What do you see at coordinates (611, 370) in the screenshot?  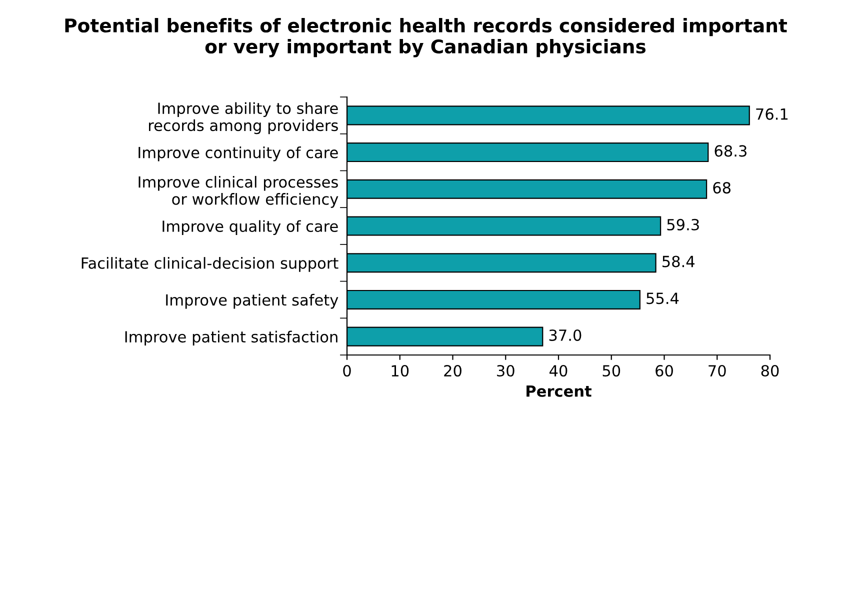 I see `x-tick-label: 50` at bounding box center [611, 370].